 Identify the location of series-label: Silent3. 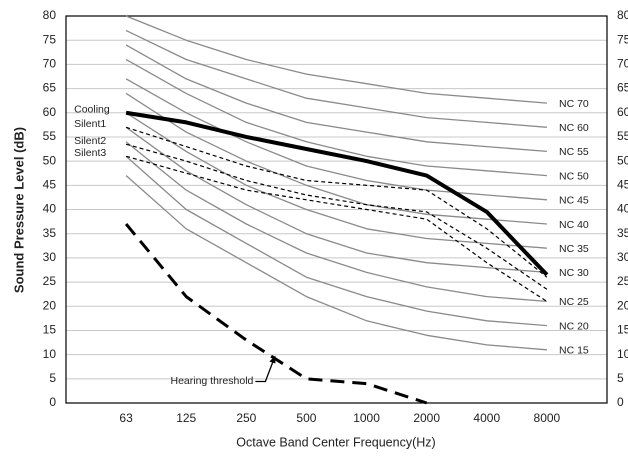
(90, 153).